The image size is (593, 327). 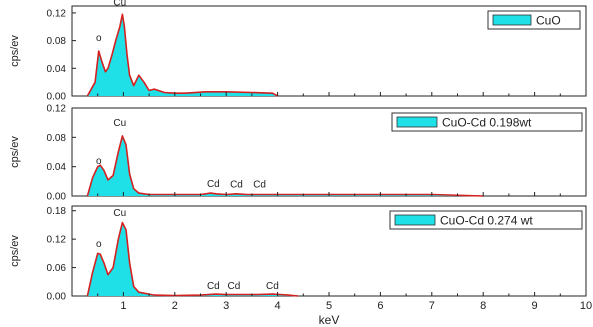 I want to click on panel-2-spectrum-area, so click(x=285, y=165).